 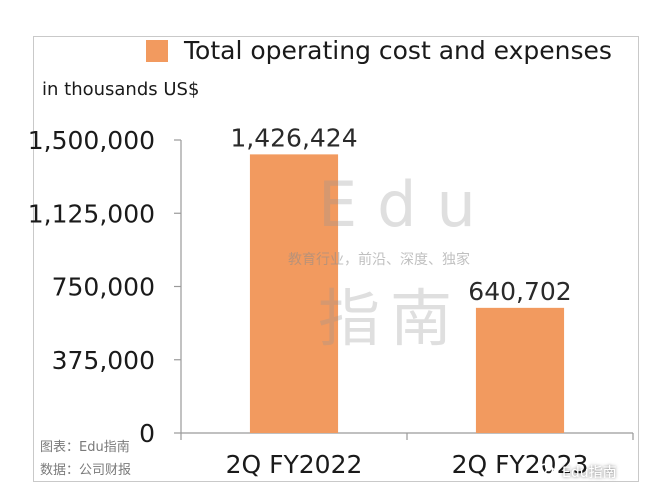 I want to click on y-tick-label: 0, so click(x=147, y=433).